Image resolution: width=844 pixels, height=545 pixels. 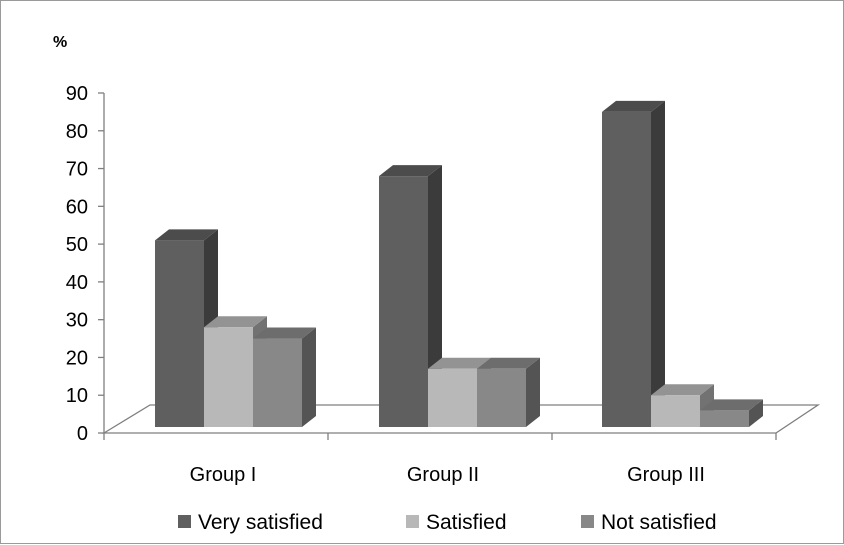 I want to click on x-category-label: Group II, so click(x=443, y=475).